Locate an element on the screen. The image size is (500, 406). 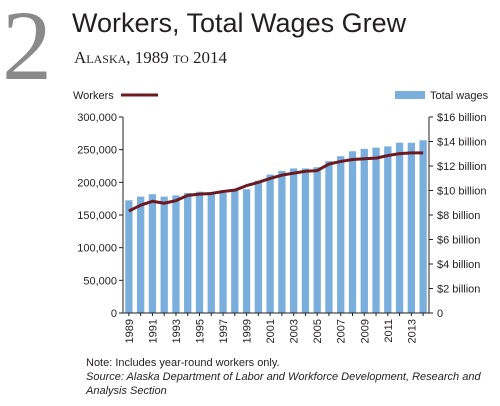
wages-bar-1997 is located at coordinates (223, 252).